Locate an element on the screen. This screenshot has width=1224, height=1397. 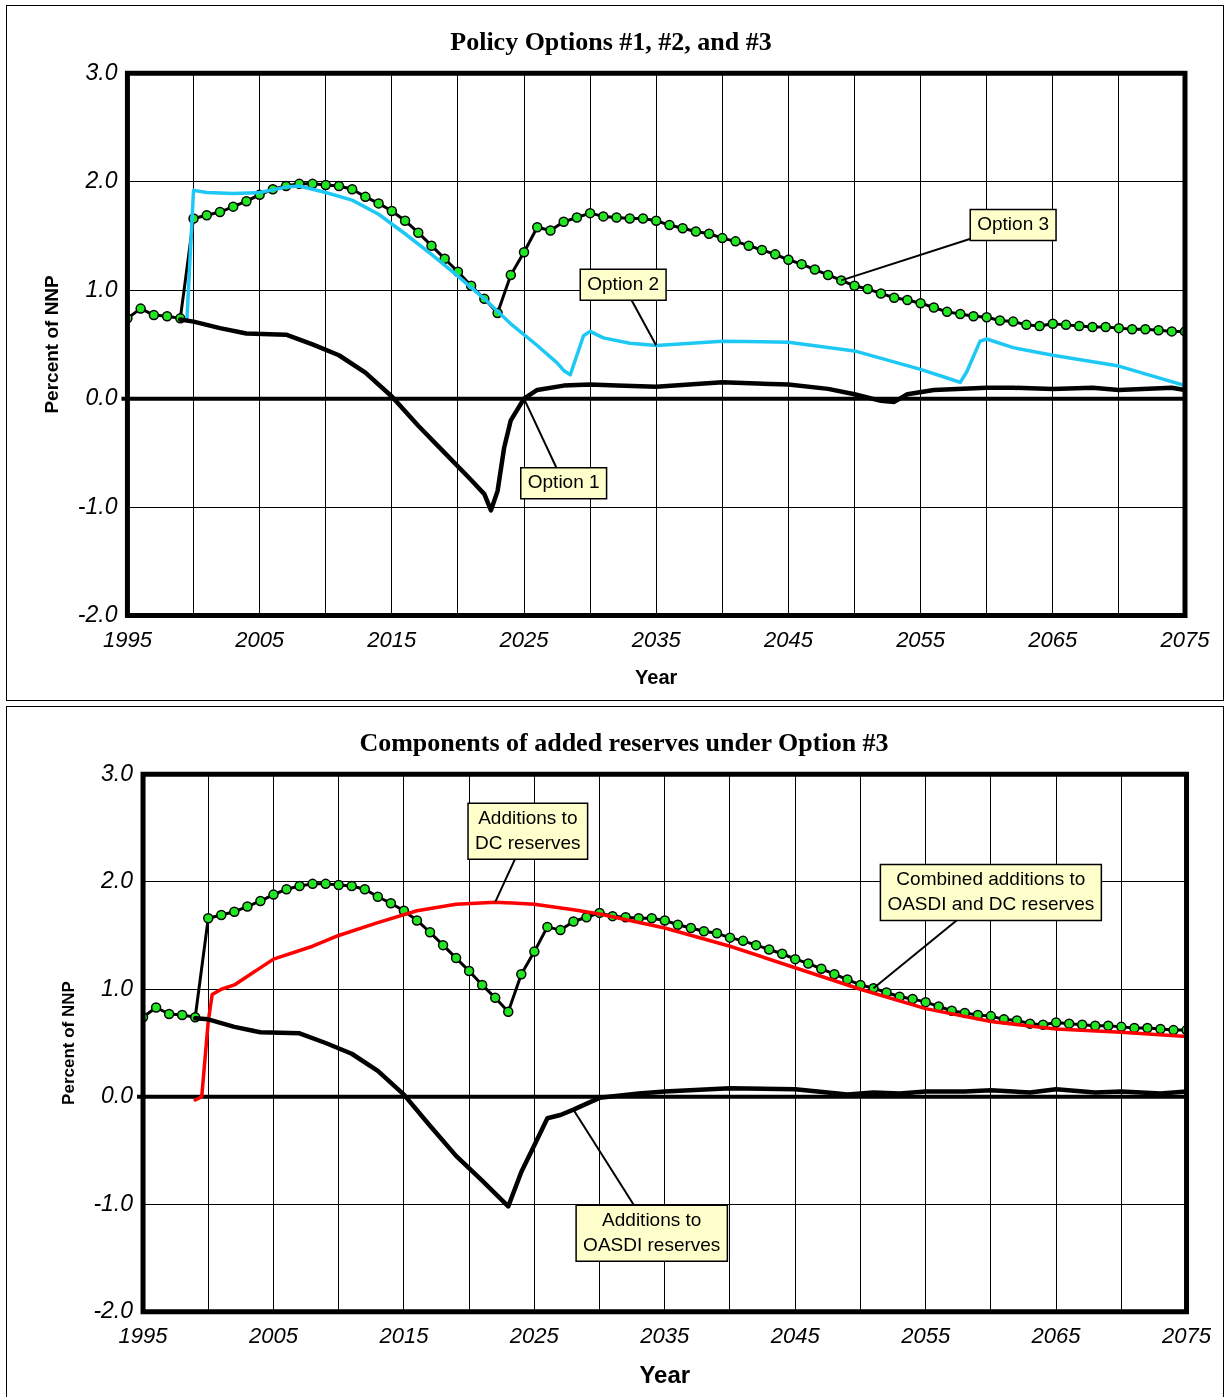
chart-title: Policy Options #1, #2, and #3 is located at coordinates (611, 42).